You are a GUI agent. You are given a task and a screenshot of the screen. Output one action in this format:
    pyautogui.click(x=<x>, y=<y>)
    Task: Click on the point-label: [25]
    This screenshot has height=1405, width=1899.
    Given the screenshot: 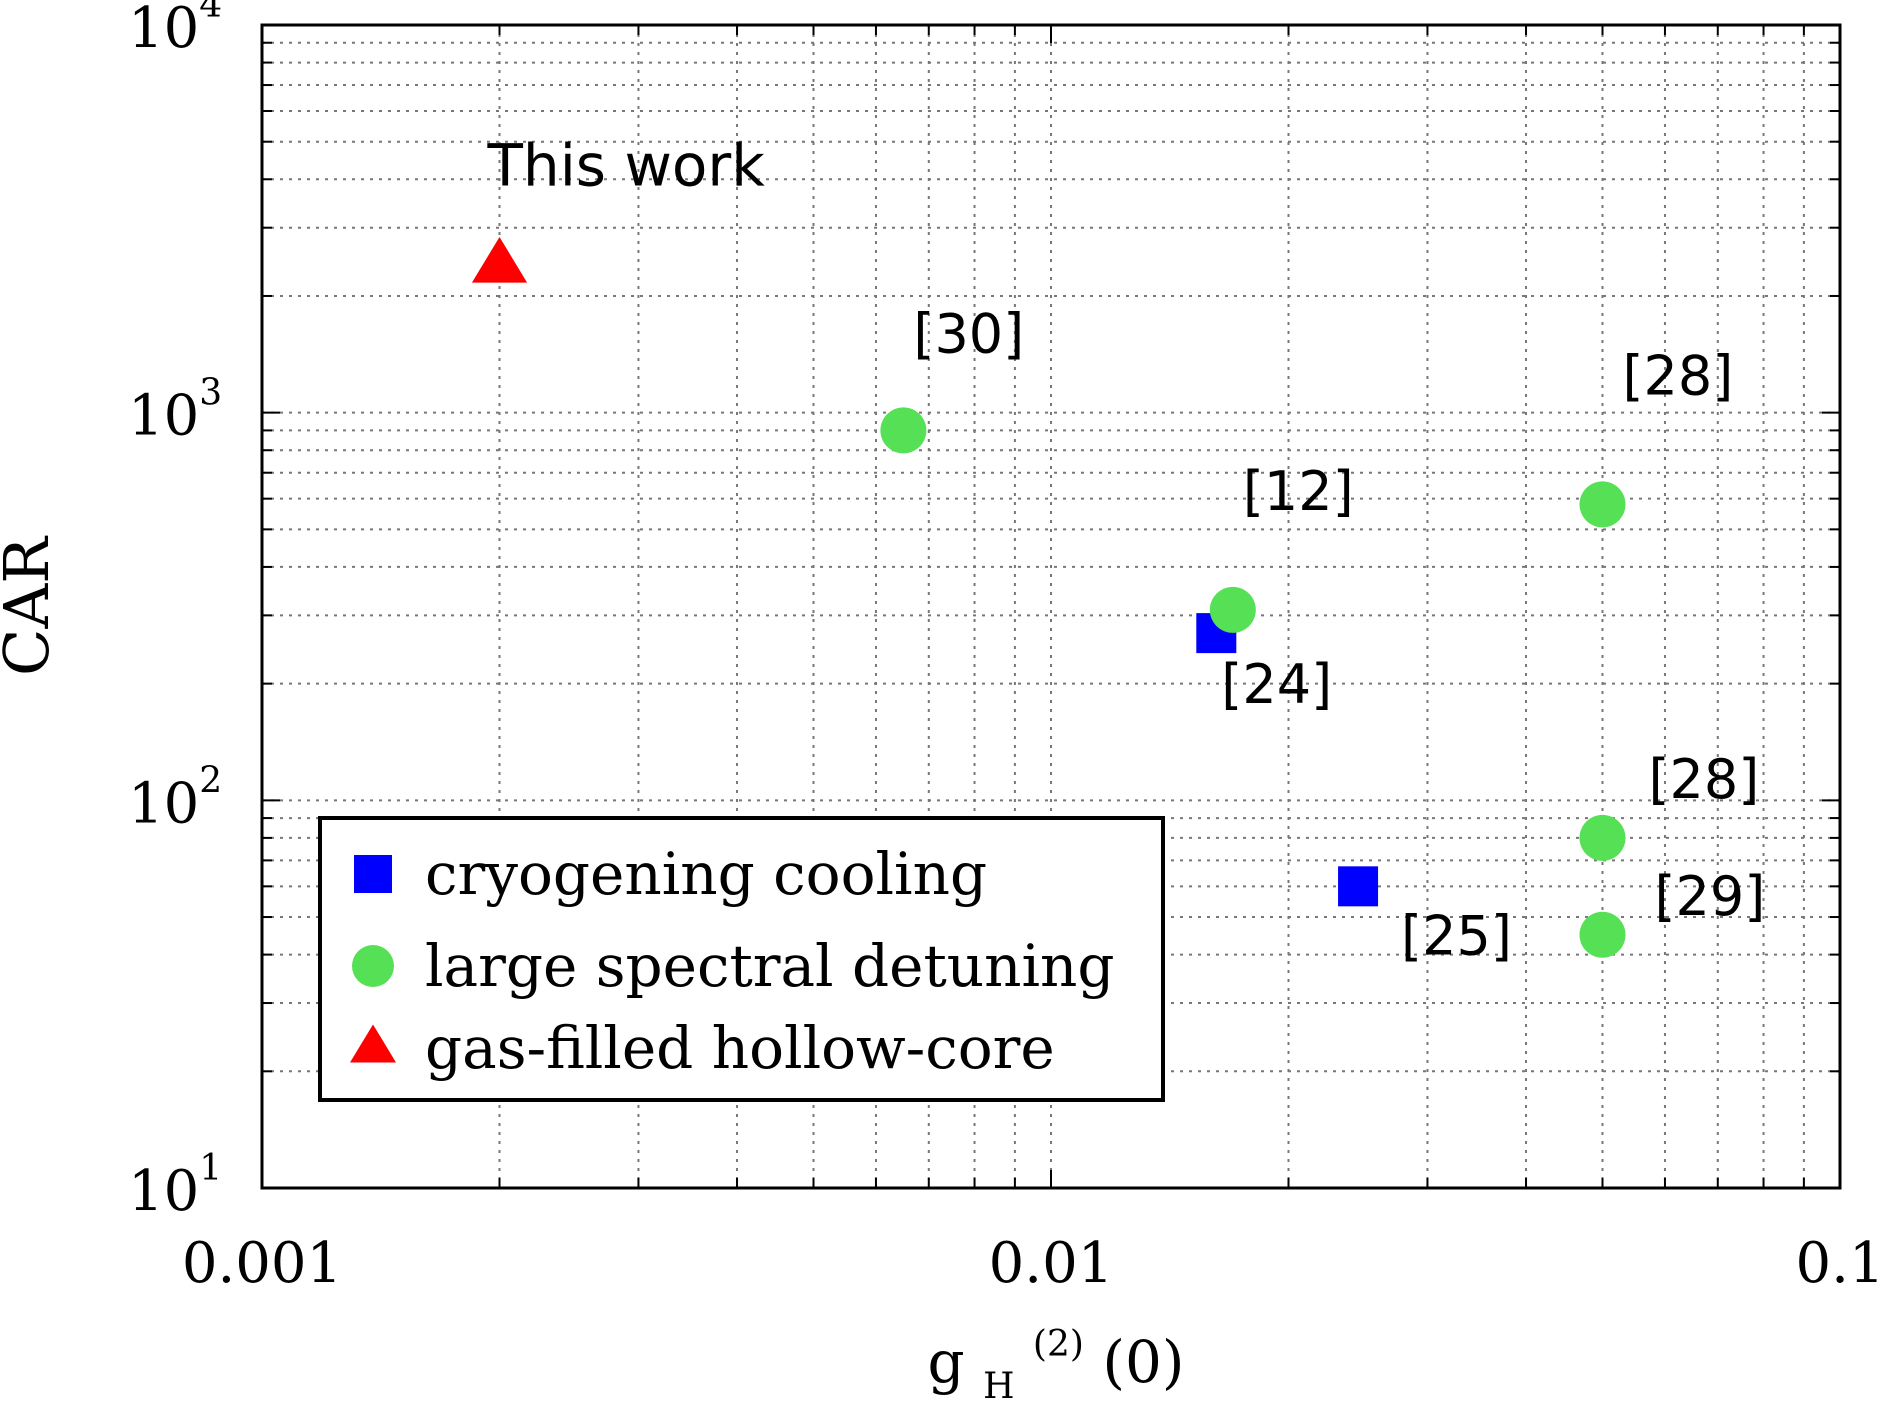 What is the action you would take?
    pyautogui.click(x=1456, y=935)
    